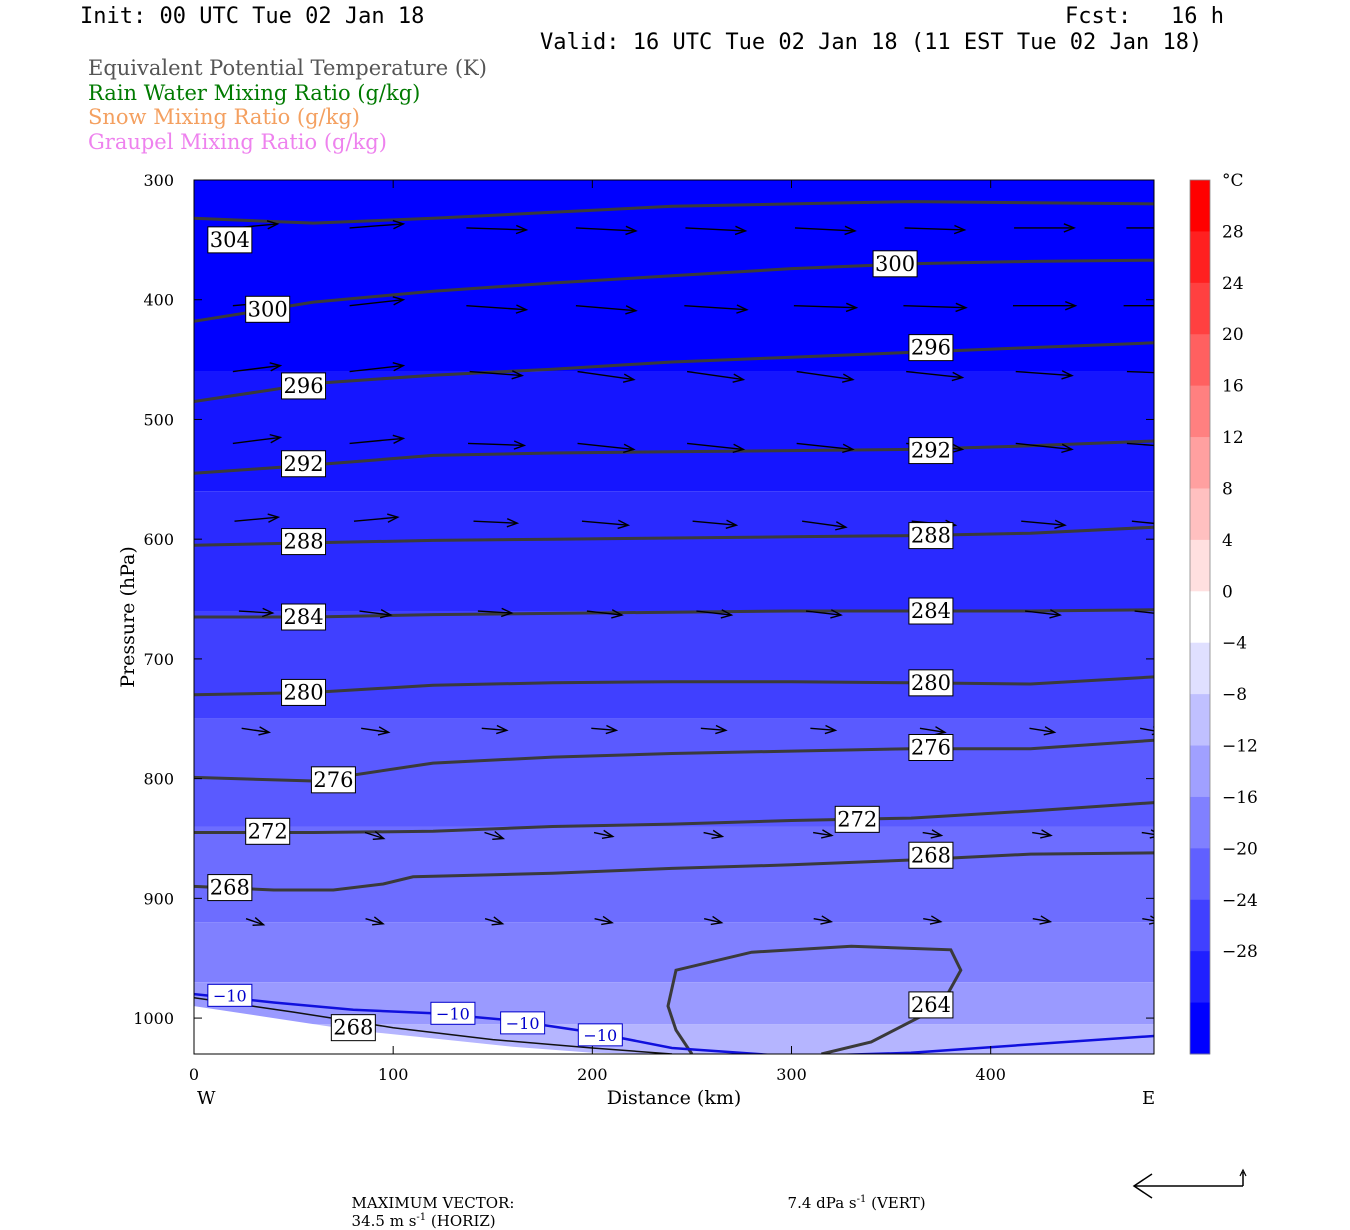  What do you see at coordinates (931, 1005) in the screenshot?
I see `contour-label-text: 264` at bounding box center [931, 1005].